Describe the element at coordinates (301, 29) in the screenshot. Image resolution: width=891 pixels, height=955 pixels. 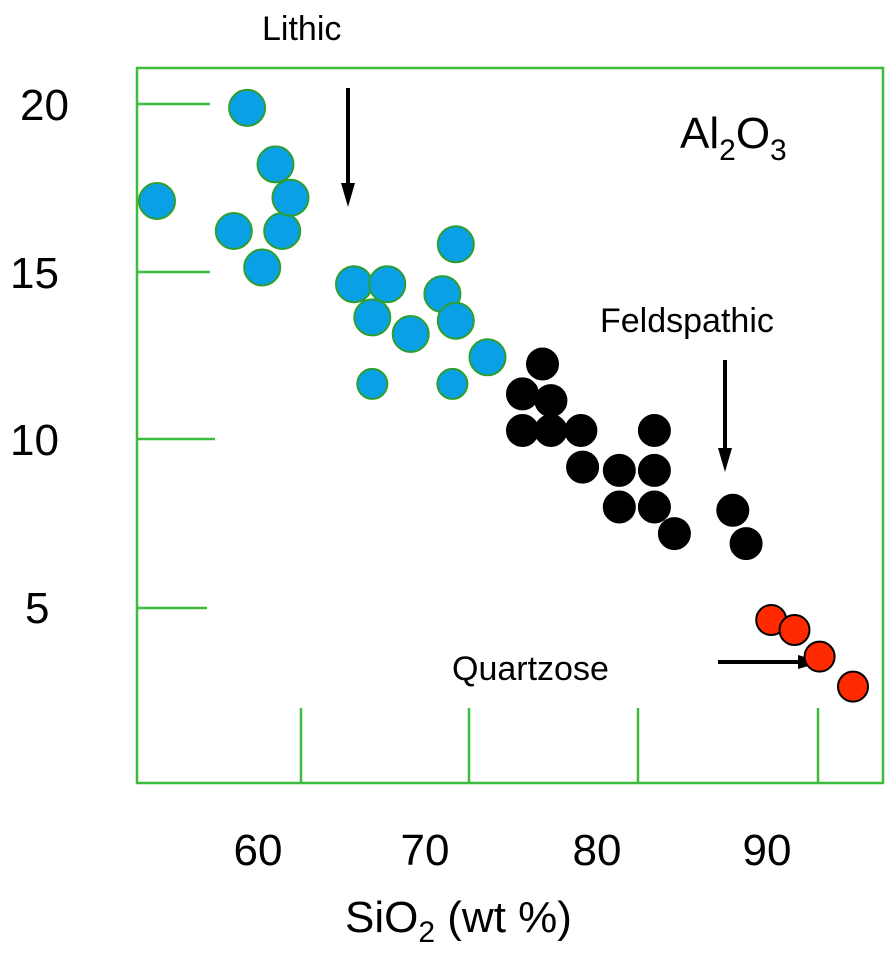
I see `annotation-lithic: Lithic` at that location.